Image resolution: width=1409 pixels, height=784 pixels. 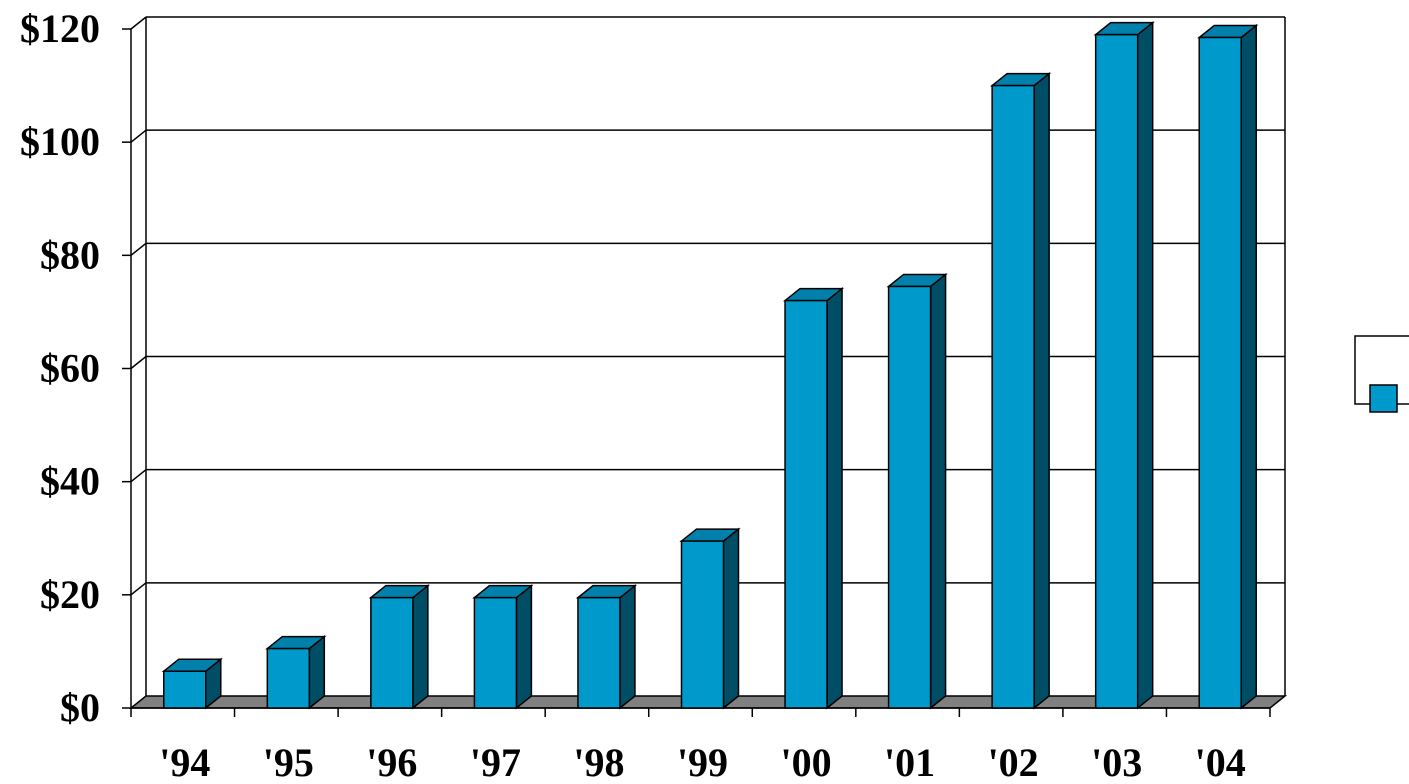 What do you see at coordinates (70, 254) in the screenshot?
I see `y-tick-label: $80` at bounding box center [70, 254].